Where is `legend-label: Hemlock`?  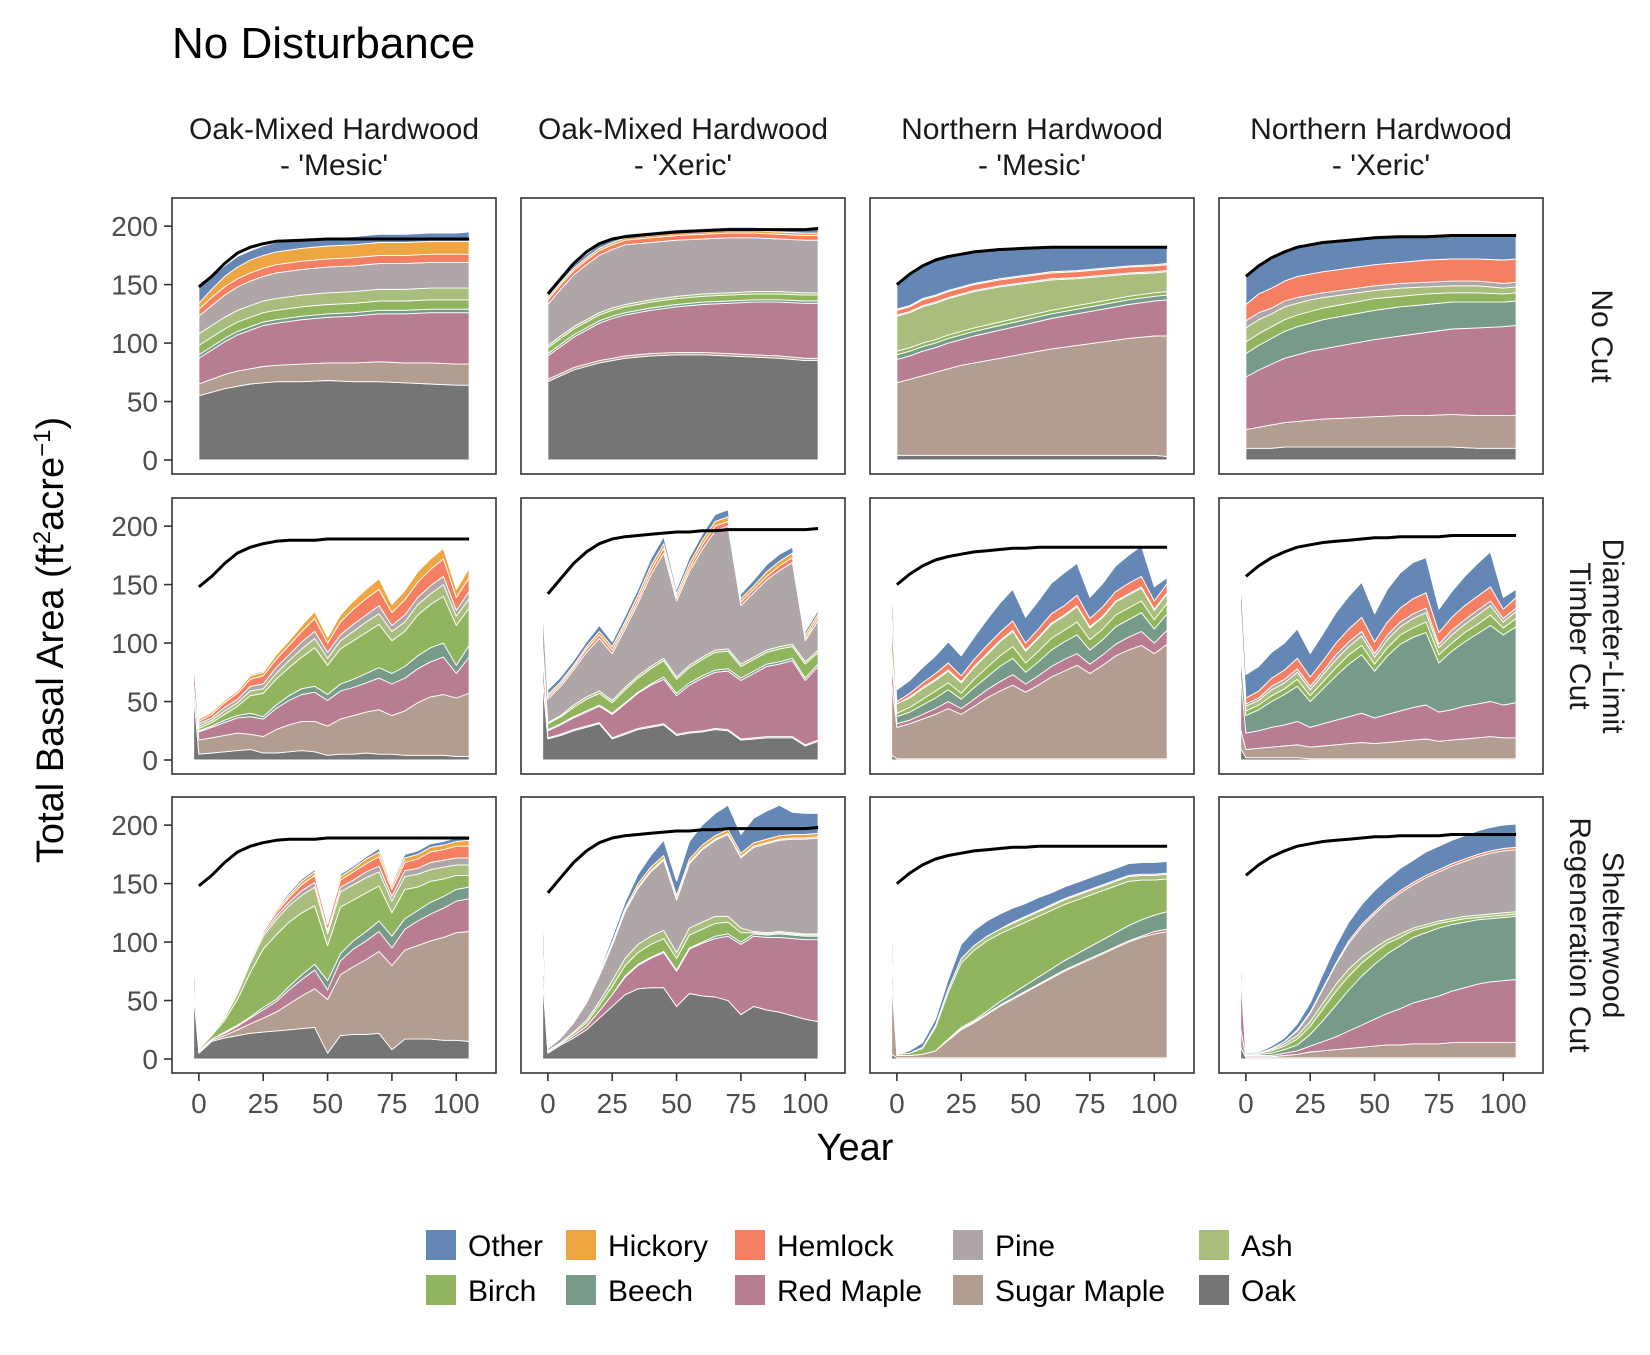 legend-label: Hemlock is located at coordinates (836, 1246).